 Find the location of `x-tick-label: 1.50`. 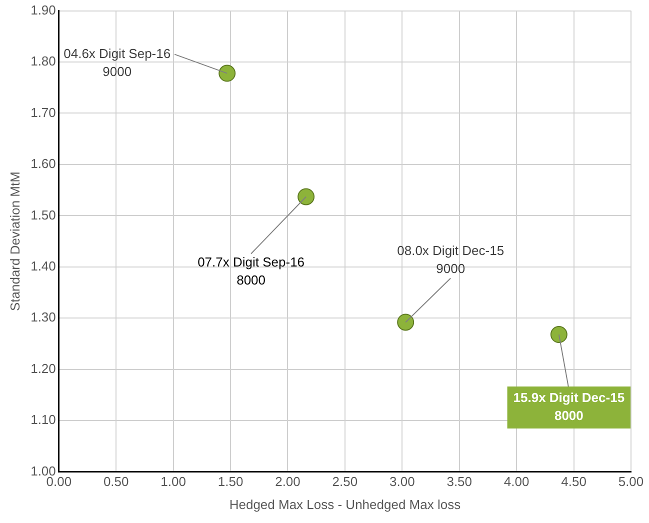

x-tick-label: 1.50 is located at coordinates (231, 482).